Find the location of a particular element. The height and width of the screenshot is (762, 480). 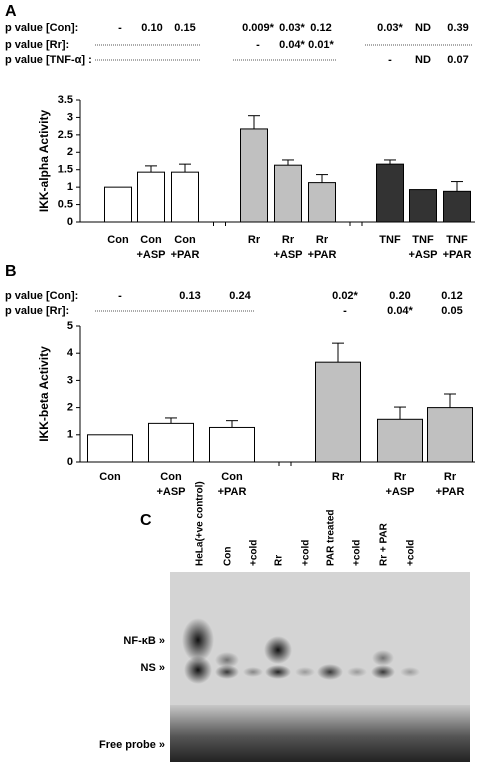

p-value: 0.12 is located at coordinates (320, 28).